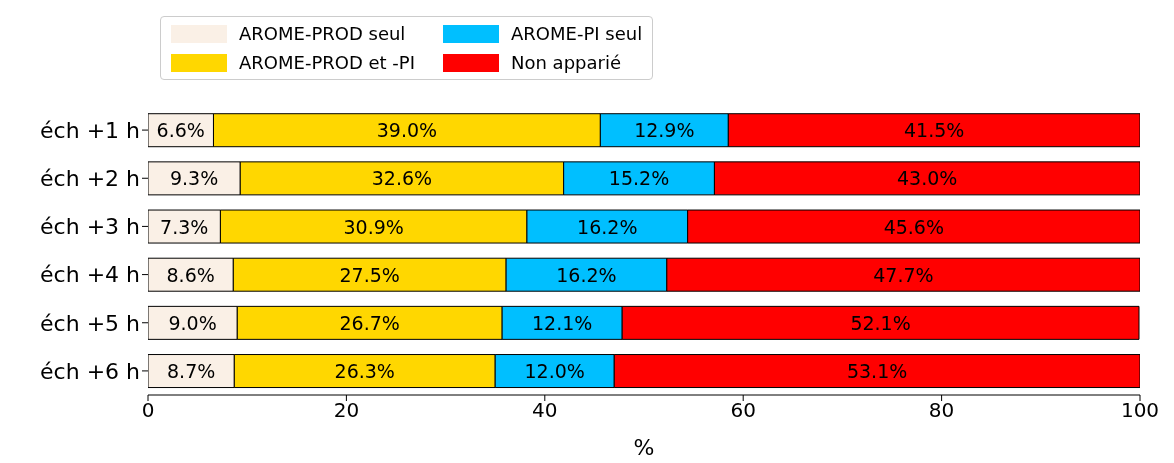 This screenshot has height=463, width=1174. I want to click on data-label: 43.0%, so click(927, 178).